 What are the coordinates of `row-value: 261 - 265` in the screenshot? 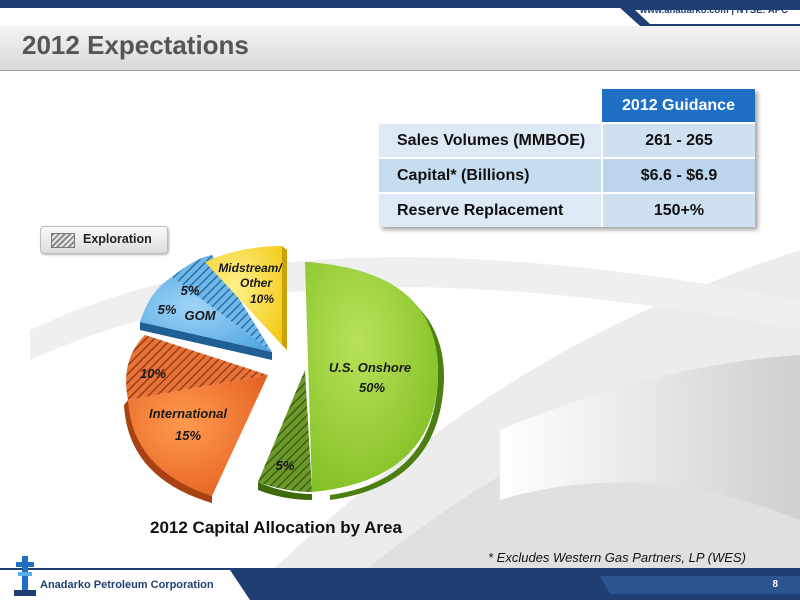 It's located at (678, 140).